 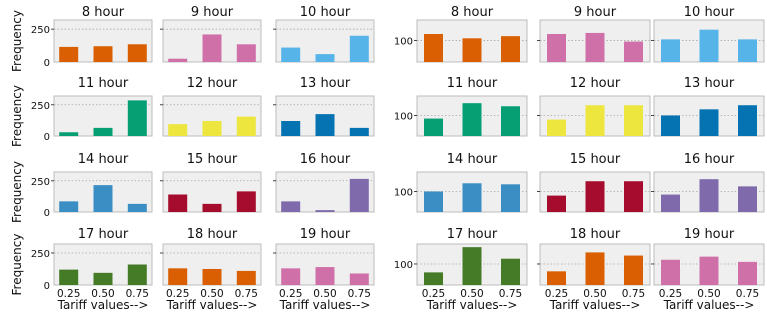 I want to click on panel-8-hour: 8 hour 100, so click(x=461, y=34).